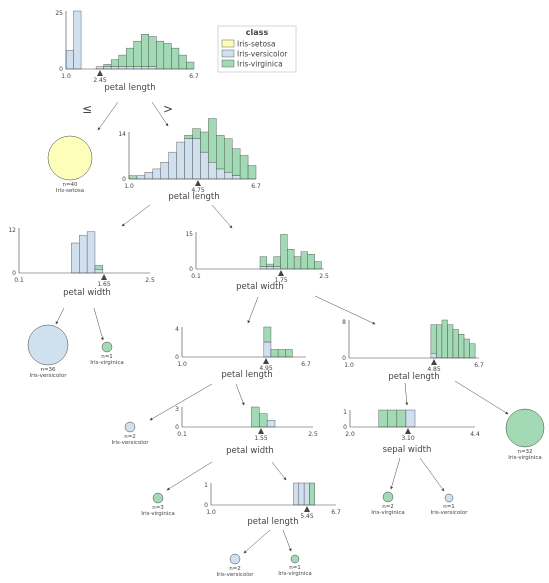 This screenshot has width=549, height=583. What do you see at coordinates (262, 54) in the screenshot?
I see `legend-entry-label: Iris-versicolor` at bounding box center [262, 54].